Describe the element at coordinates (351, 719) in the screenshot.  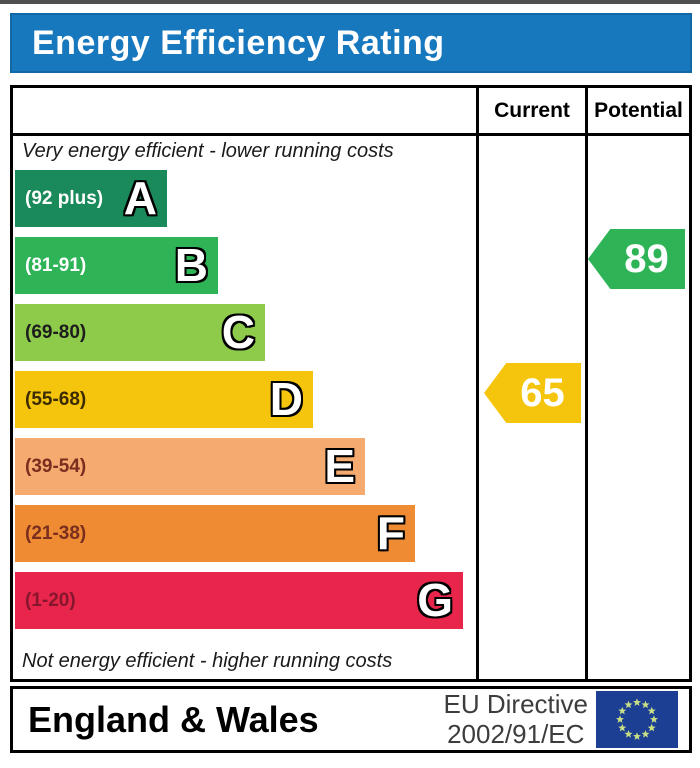
I see `footer-bar: England & Wales EU Directive 2002/91/EC` at that location.